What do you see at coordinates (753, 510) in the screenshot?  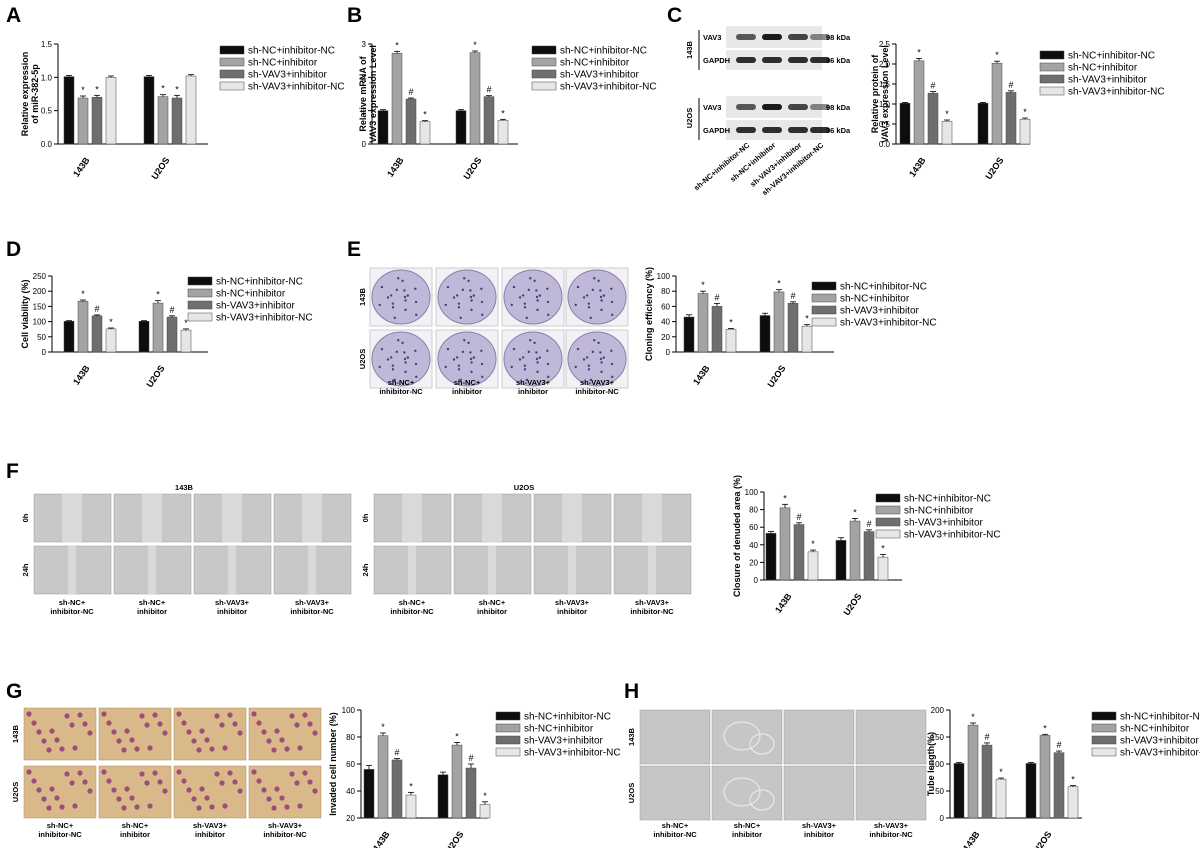 I see `y-tick-label: 80` at bounding box center [753, 510].